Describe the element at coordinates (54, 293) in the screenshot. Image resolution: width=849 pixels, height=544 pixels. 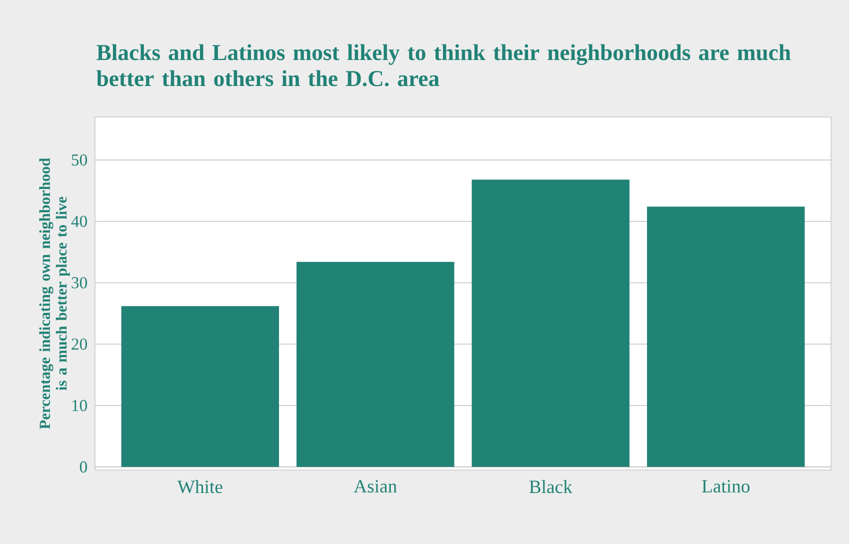
I see `y-axis-title: Percentage indicating own neighborhood is a much better place to live` at that location.